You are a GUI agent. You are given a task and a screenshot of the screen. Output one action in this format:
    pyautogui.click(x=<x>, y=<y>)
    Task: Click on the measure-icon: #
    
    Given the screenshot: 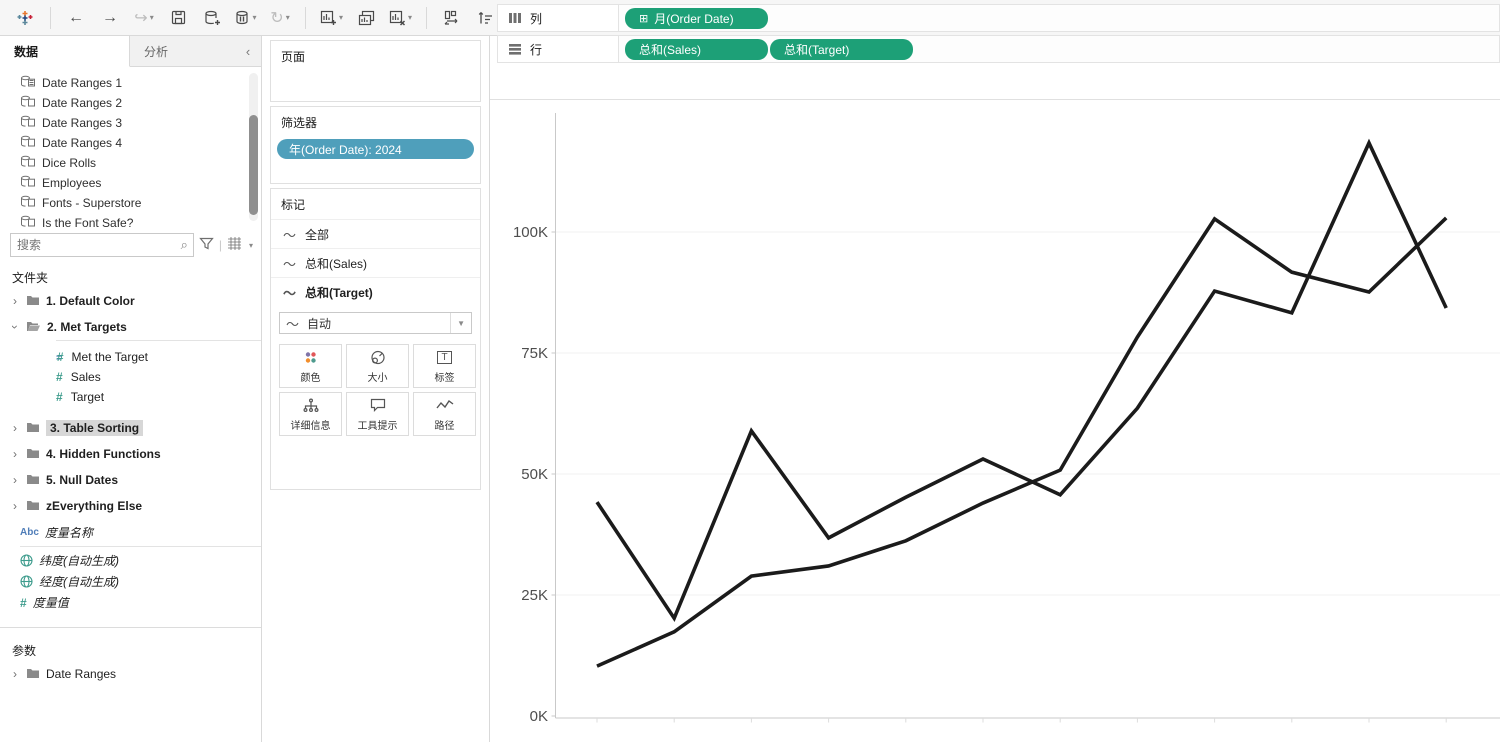 What is the action you would take?
    pyautogui.click(x=23, y=602)
    